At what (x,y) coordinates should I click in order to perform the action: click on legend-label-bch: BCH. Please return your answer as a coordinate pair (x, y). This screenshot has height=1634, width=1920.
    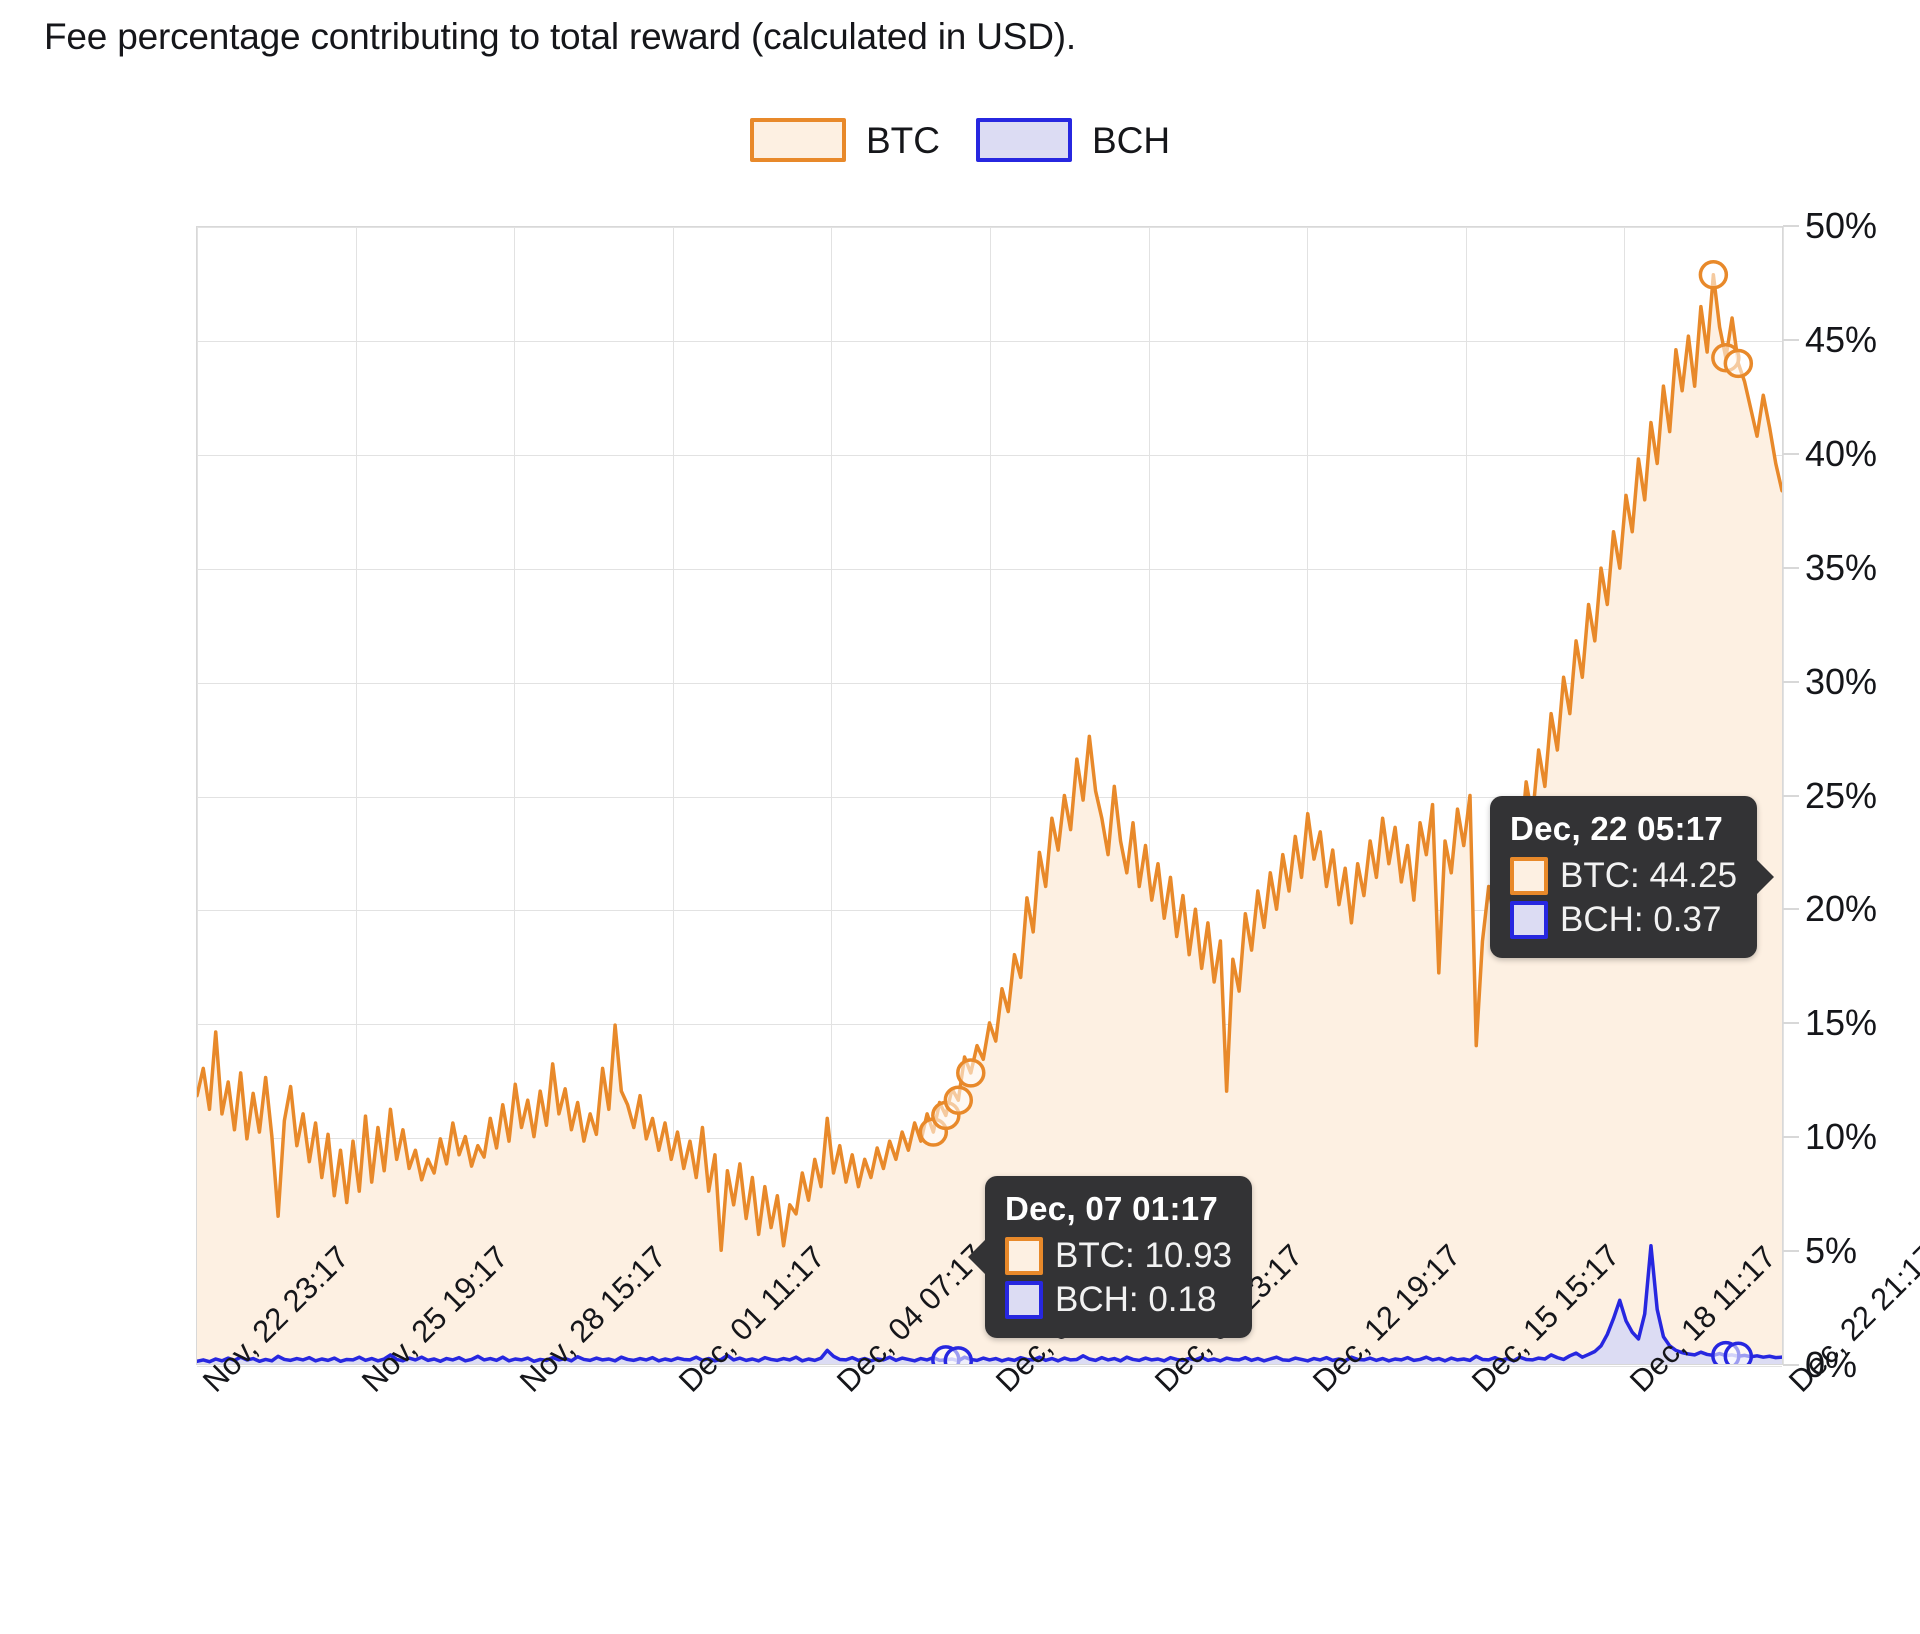
    Looking at the image, I should click on (1131, 140).